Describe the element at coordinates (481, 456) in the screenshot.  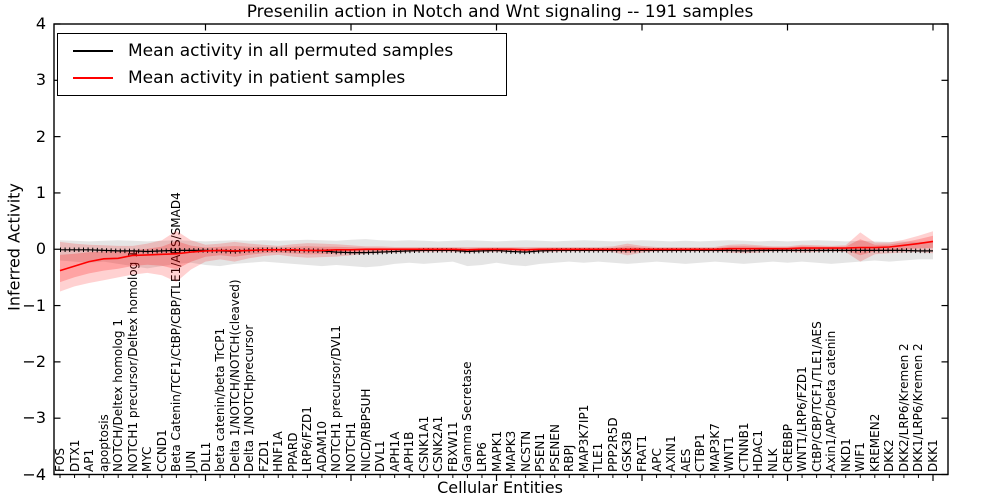
I see `x-tick-label: LRP6` at that location.